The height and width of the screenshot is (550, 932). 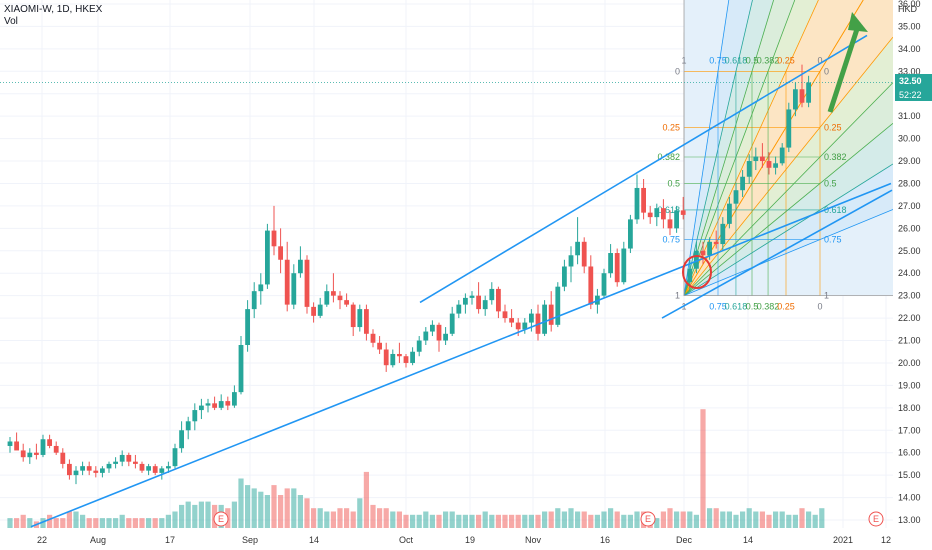 I want to click on fib-level-right: 0.382, so click(x=835, y=157).